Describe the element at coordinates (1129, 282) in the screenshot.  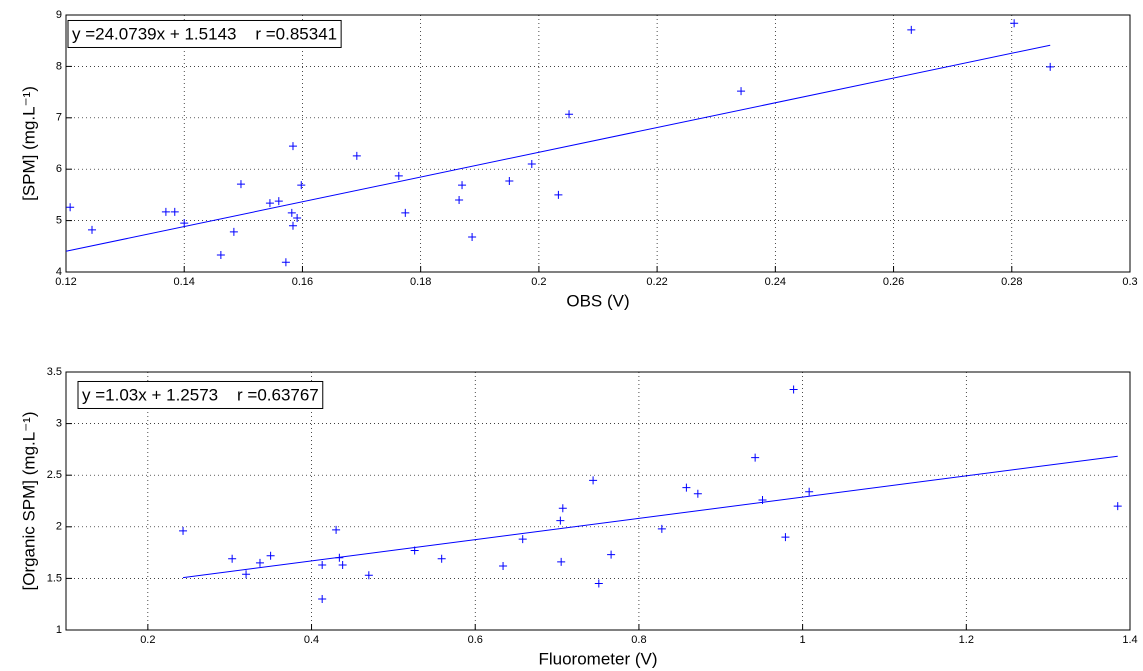
I see `x-tick-label: 0.3` at that location.